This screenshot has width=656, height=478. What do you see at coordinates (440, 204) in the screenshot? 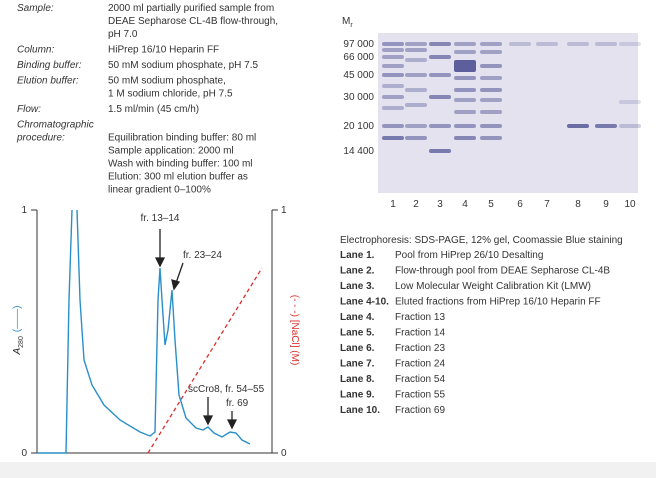
I see `lane-number: 3` at bounding box center [440, 204].